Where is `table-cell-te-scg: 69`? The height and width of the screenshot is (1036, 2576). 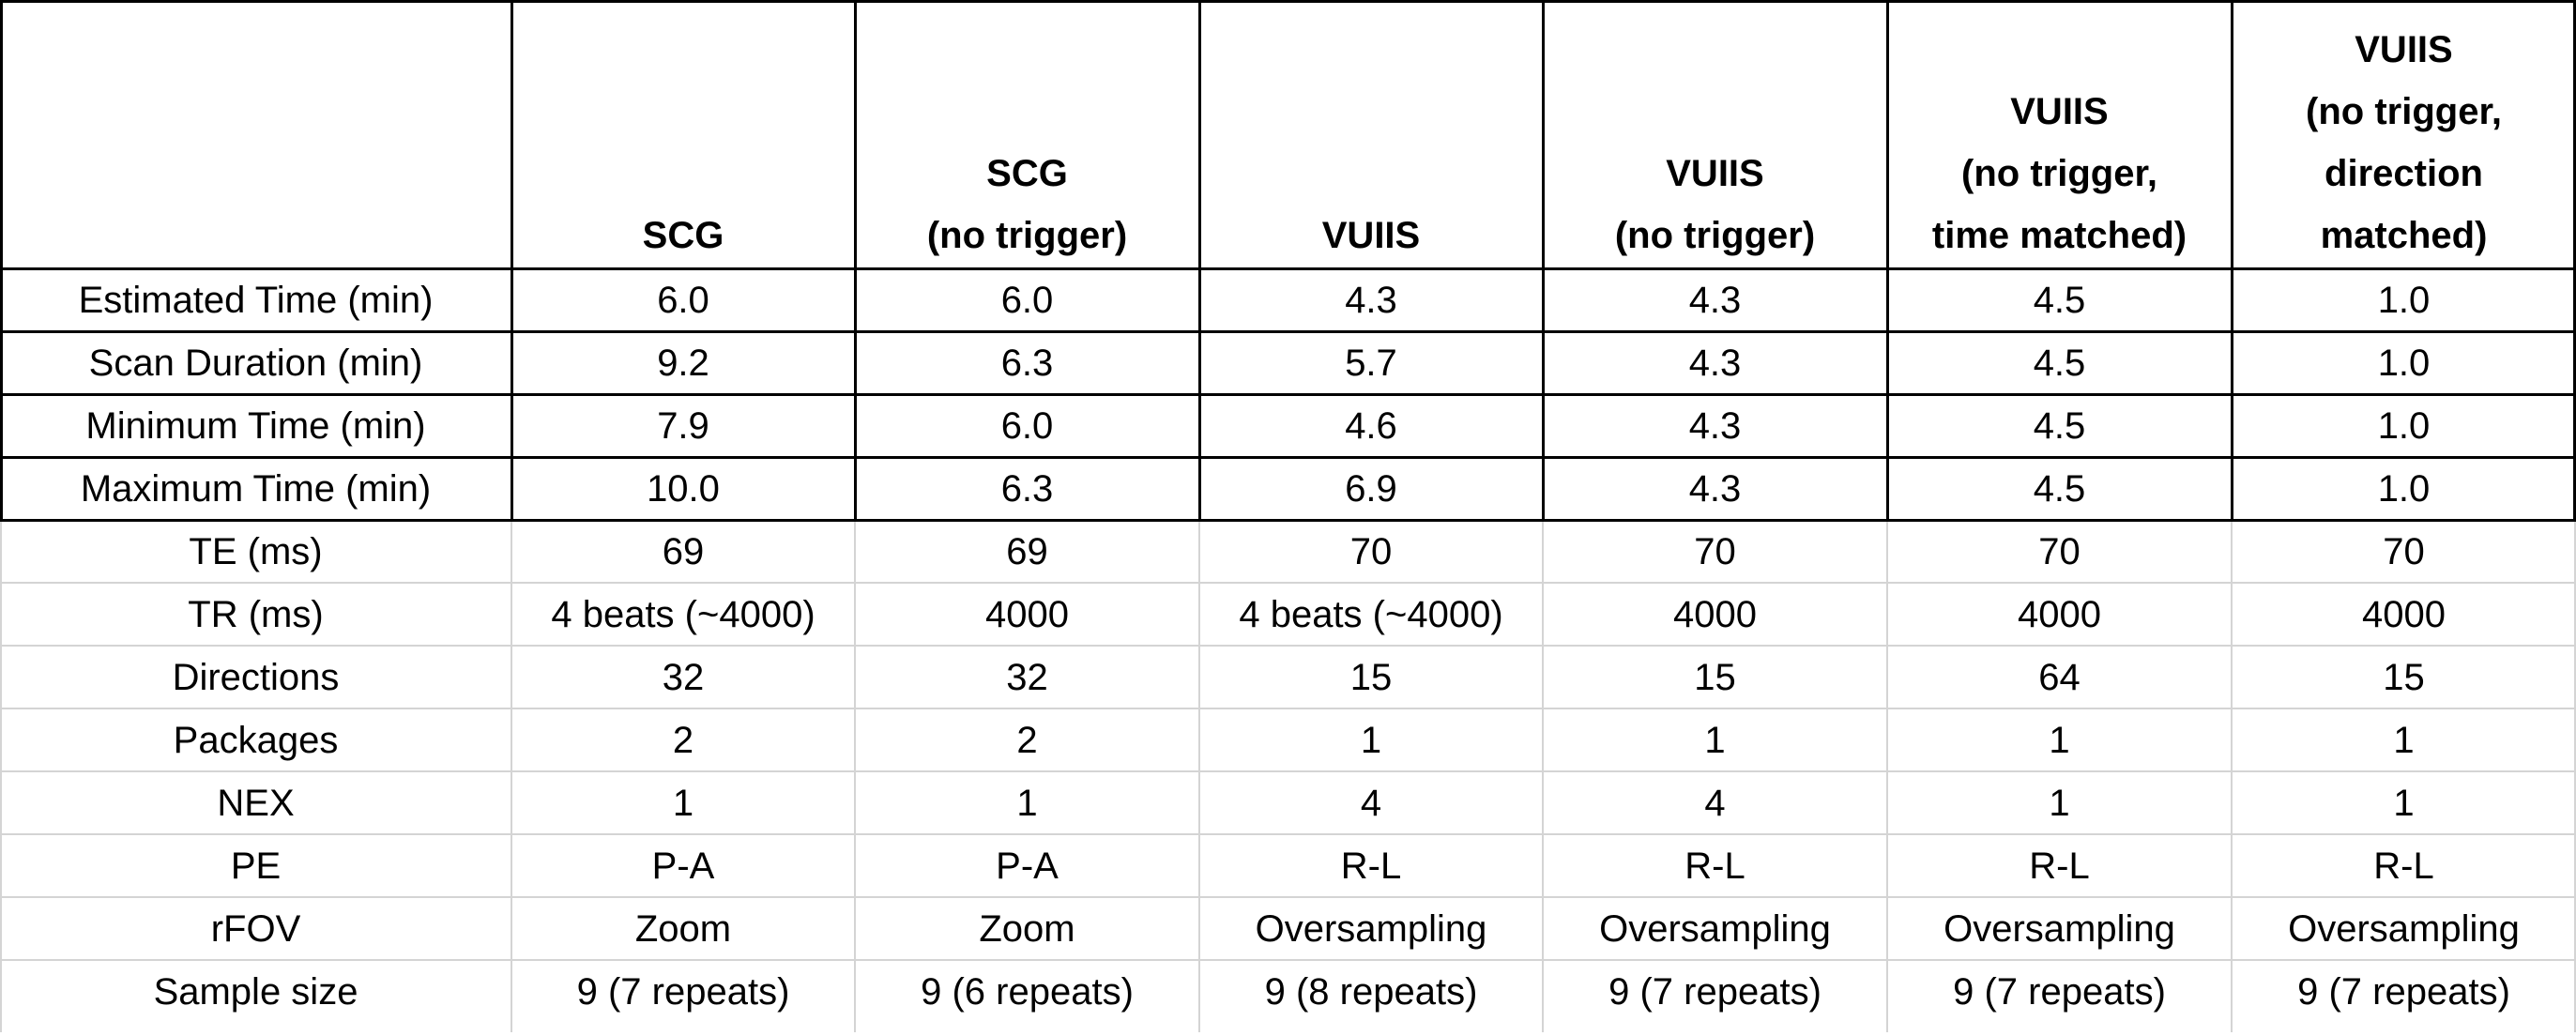
table-cell-te-scg: 69 is located at coordinates (683, 551).